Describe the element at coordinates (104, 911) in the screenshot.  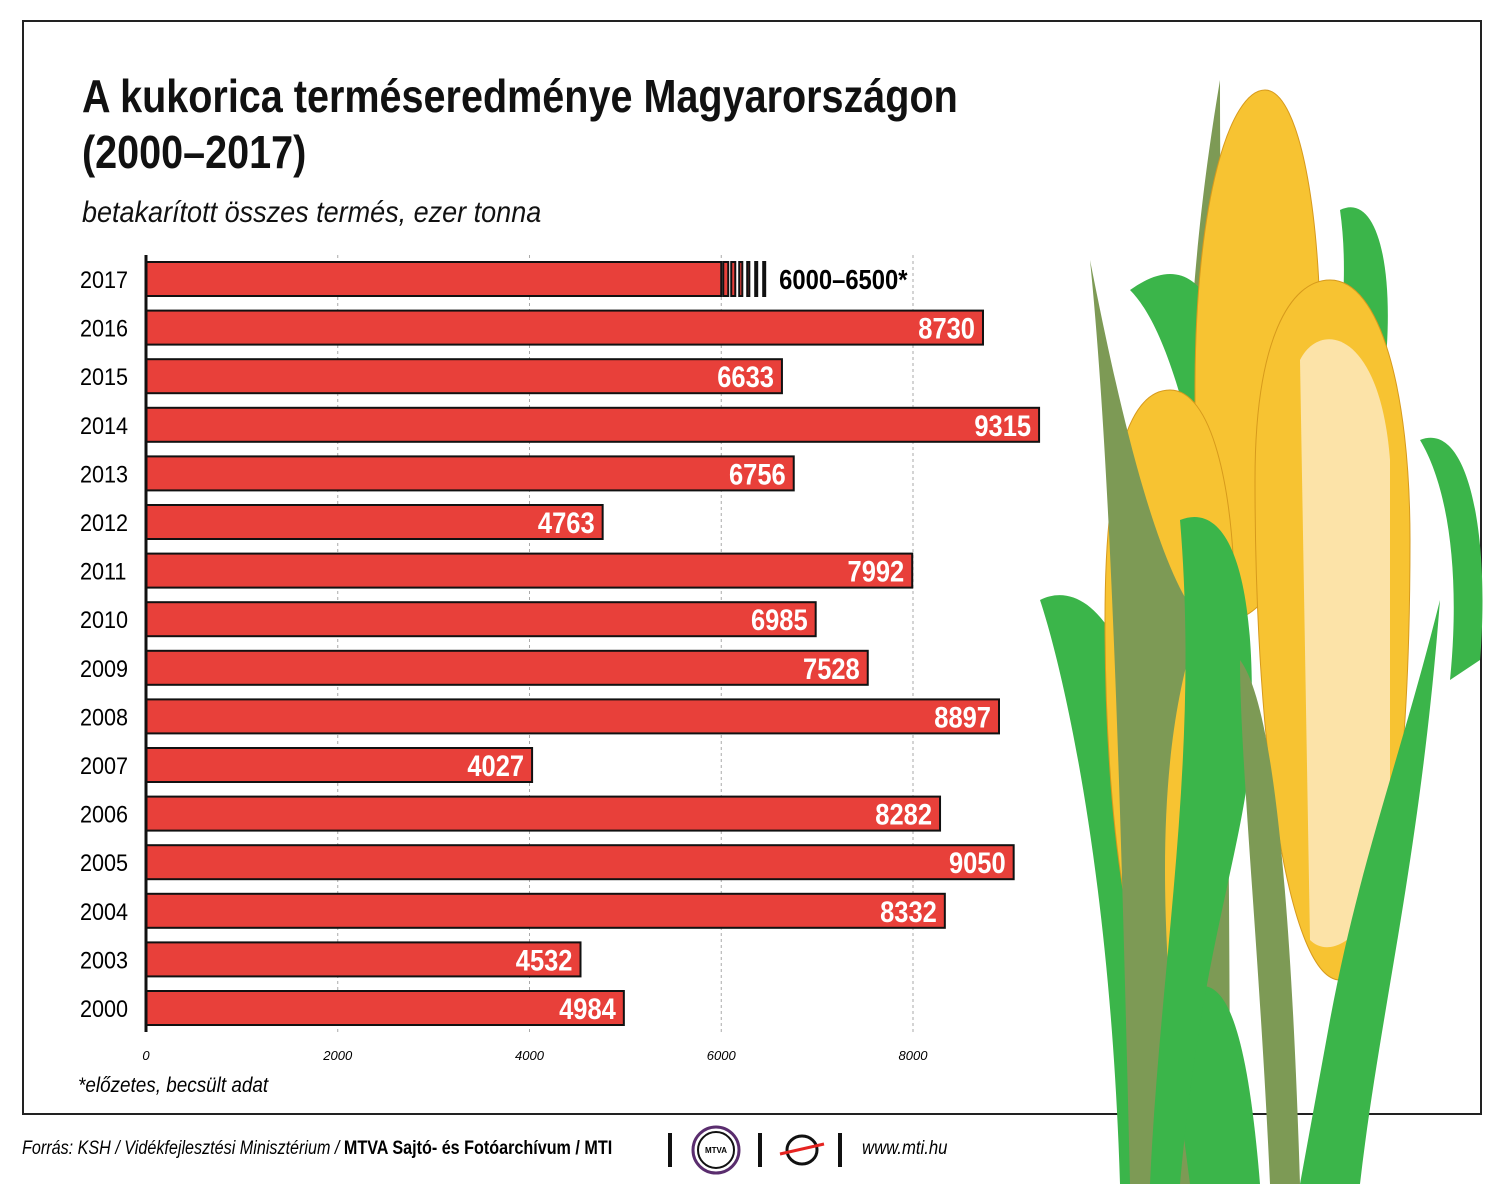
I see `y-tick-label: 2004` at that location.